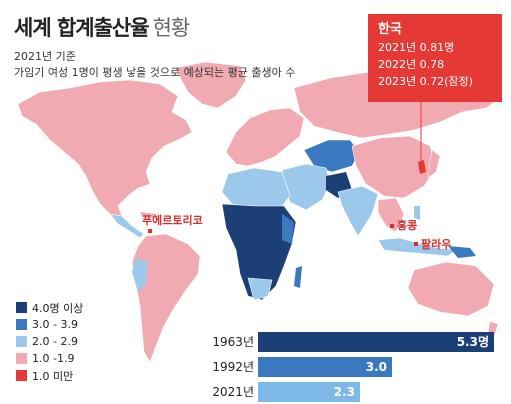 The width and height of the screenshot is (511, 404). What do you see at coordinates (155, 72) in the screenshot?
I see `subtitle-line2: 가임기 여성 1명이 평생 낳을 것으로 예상되는 평균 출생아 수` at bounding box center [155, 72].